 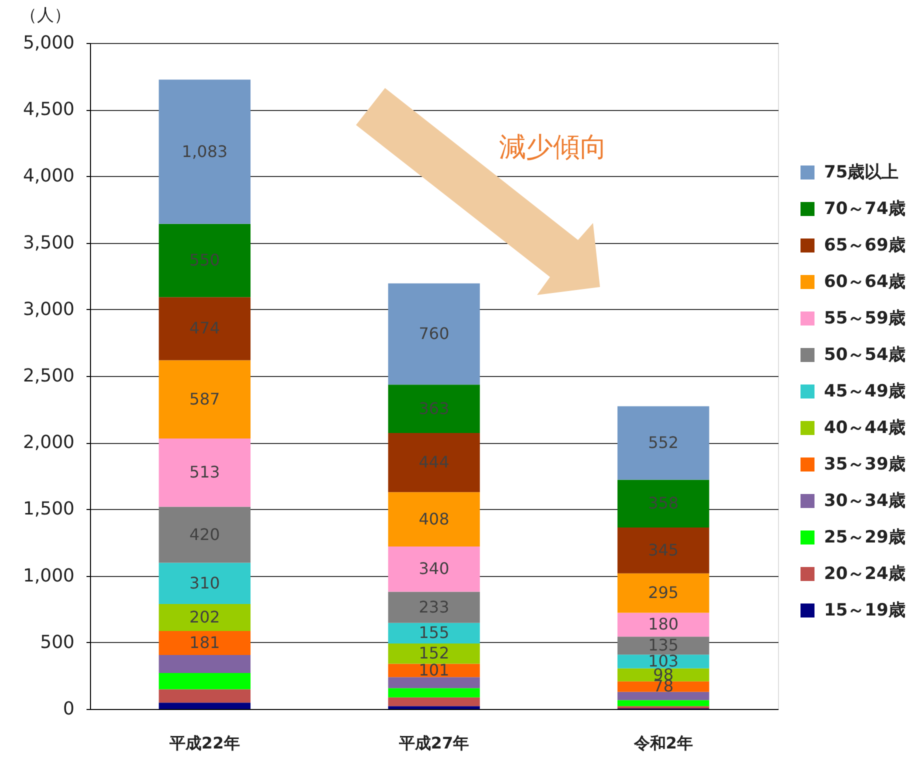 What do you see at coordinates (48, 443) in the screenshot?
I see `y-tick-label: 2,000` at bounding box center [48, 443].